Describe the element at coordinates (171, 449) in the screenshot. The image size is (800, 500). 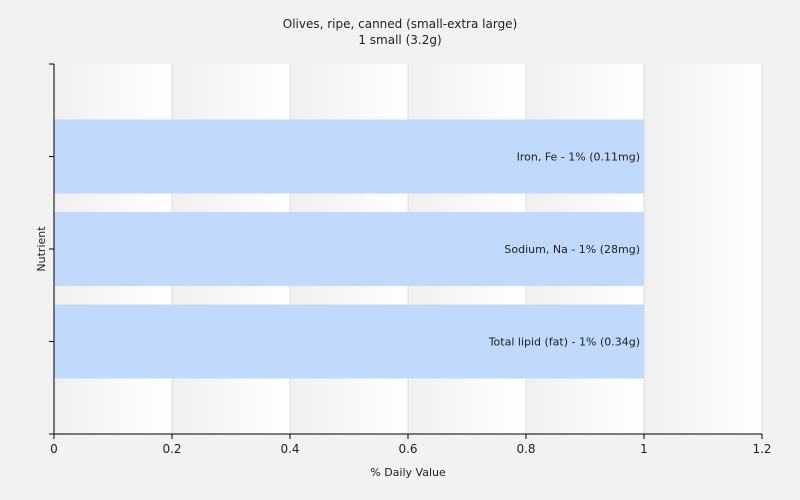
I see `x-tick-label-1: 0.2` at that location.